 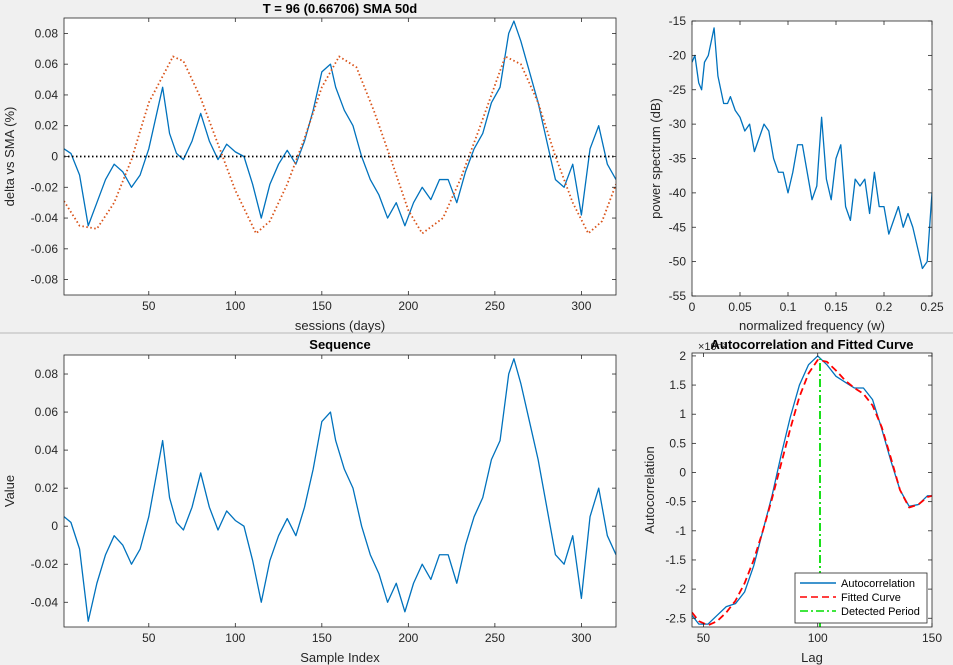 What do you see at coordinates (871, 598) in the screenshot?
I see `legend-entry-label: Fitted Curve` at bounding box center [871, 598].